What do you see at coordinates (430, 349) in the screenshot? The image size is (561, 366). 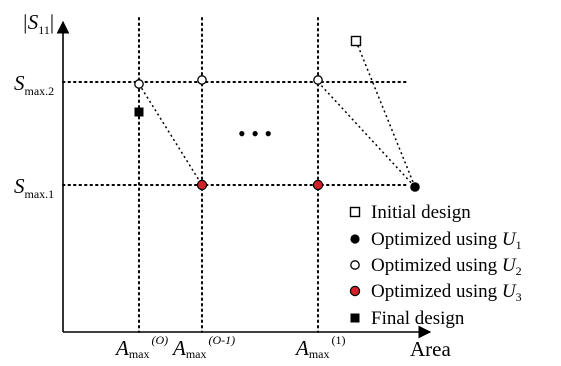 I see `x-axis-label: Area` at bounding box center [430, 349].